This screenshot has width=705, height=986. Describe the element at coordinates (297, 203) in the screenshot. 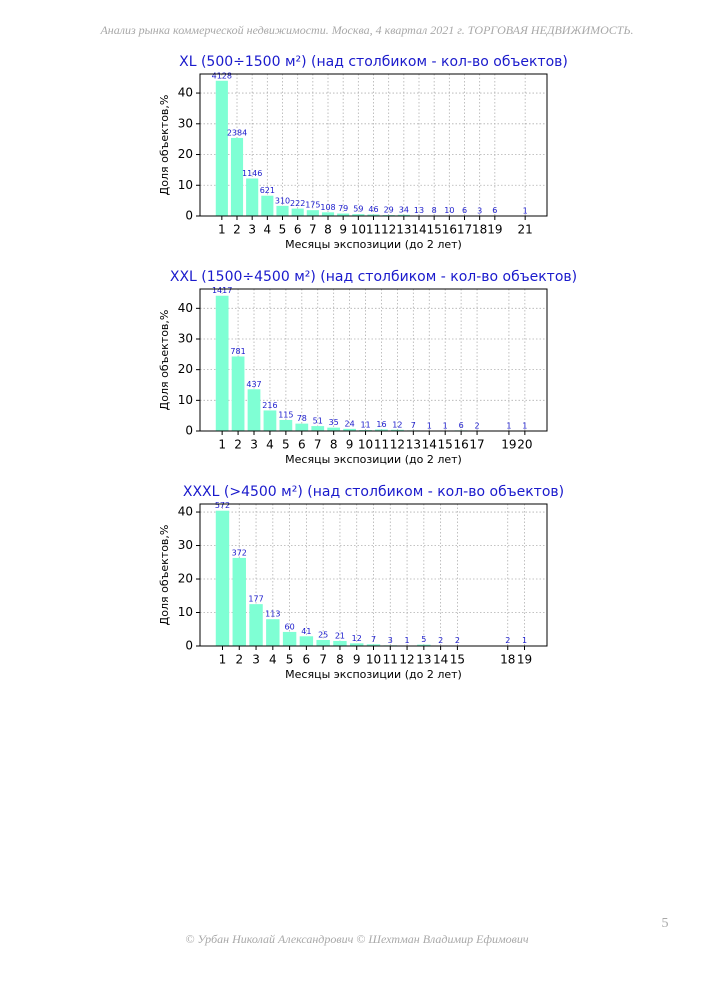

I see `data-label: 222` at that location.